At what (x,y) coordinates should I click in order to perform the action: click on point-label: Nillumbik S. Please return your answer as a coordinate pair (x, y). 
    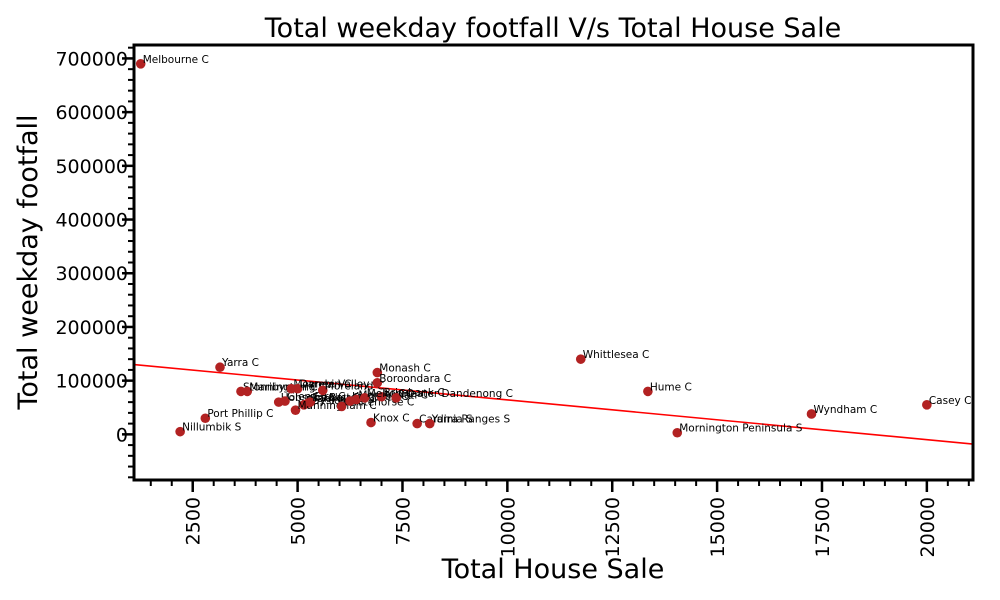
    Looking at the image, I should click on (211, 428).